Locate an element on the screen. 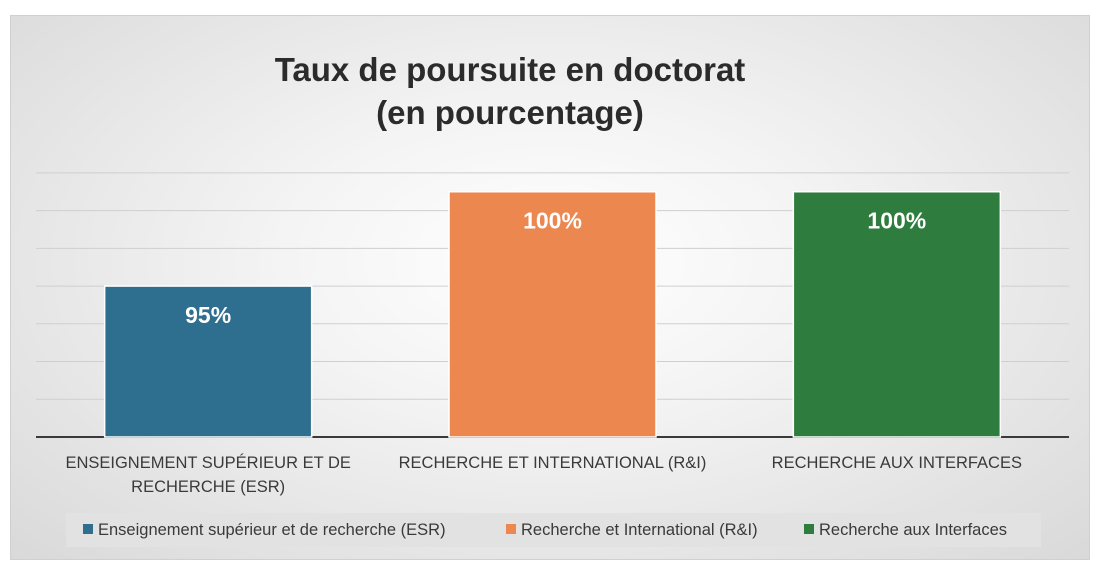 This screenshot has width=1101, height=567. chart-title-line-1: Taux de poursuite en doctorat is located at coordinates (510, 69).